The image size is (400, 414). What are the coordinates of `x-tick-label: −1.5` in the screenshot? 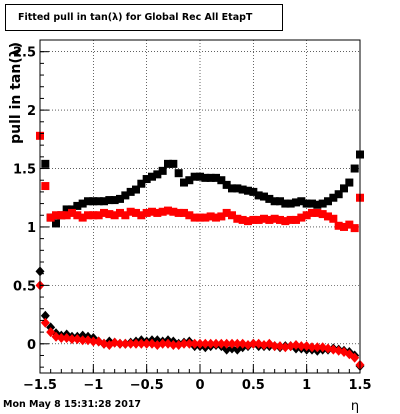 It's located at (40, 385).